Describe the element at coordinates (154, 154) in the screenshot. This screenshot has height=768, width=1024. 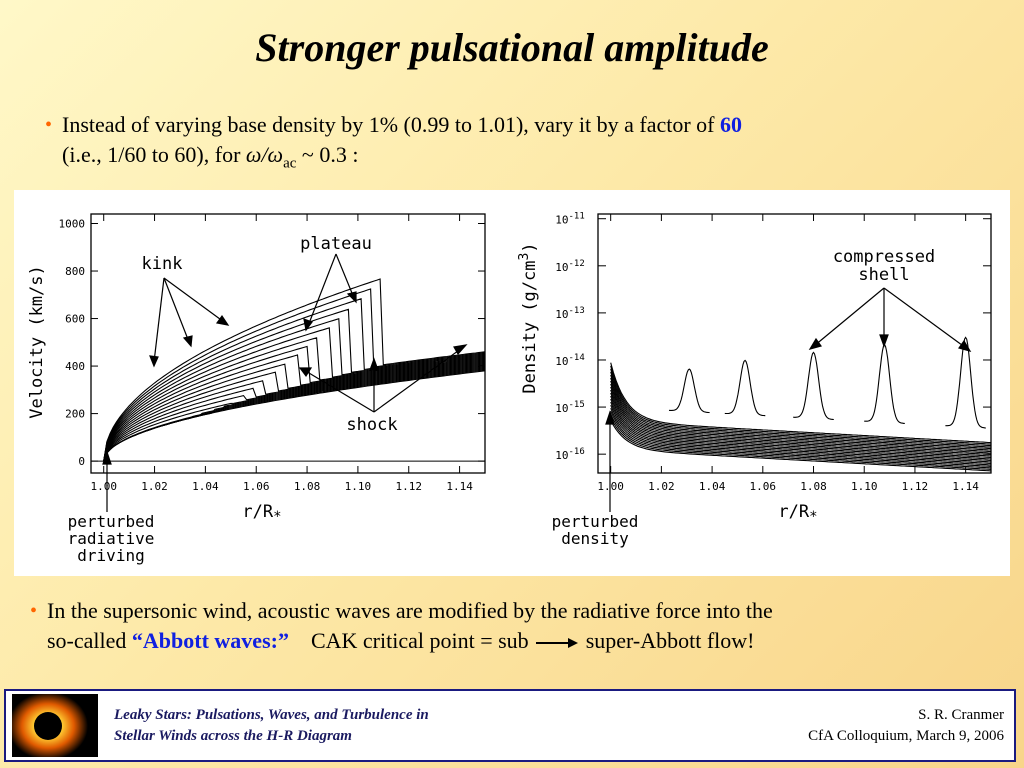
I see `bullet1-line2: (i.e., 1/60 to 60), for` at that location.